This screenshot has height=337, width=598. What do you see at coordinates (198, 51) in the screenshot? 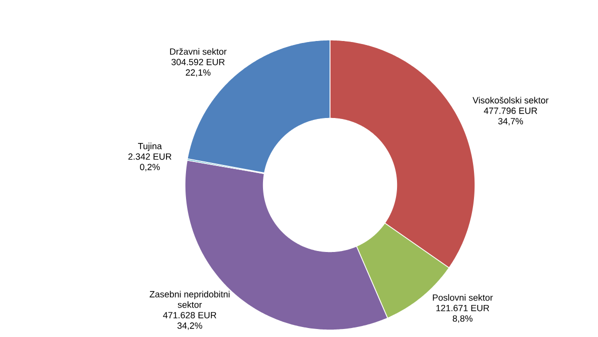
I see `slice-label: Državni sektor` at bounding box center [198, 51].